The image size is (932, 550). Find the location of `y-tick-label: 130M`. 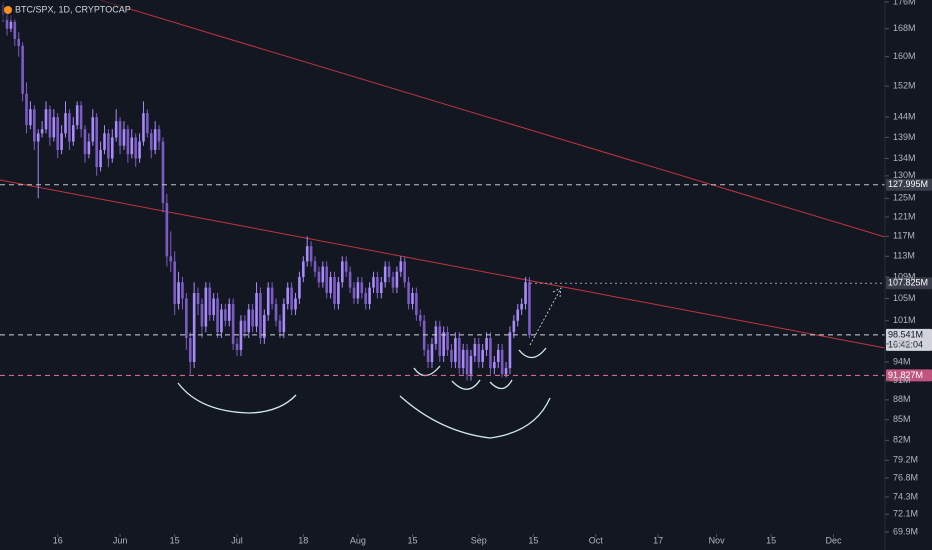

y-tick-label: 130M is located at coordinates (904, 175).